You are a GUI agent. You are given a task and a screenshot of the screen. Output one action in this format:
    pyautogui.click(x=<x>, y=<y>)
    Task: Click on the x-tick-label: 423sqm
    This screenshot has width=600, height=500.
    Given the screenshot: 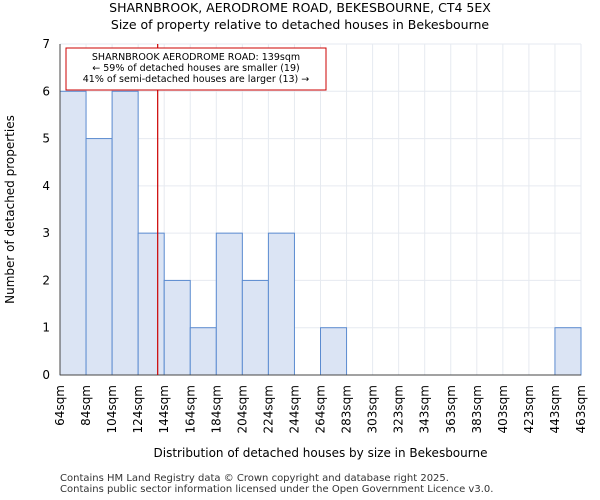 What is the action you would take?
    pyautogui.click(x=529, y=409)
    